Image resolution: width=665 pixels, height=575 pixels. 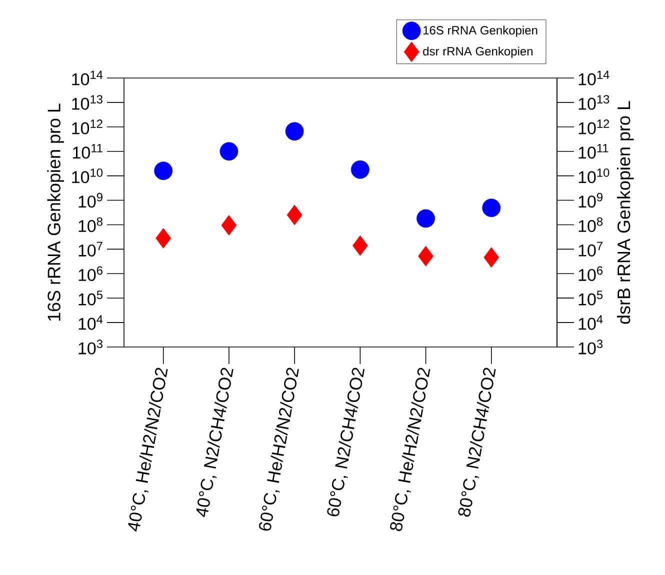 What do you see at coordinates (594, 102) in the screenshot?
I see `y-tick-label: 10$^{13}$` at bounding box center [594, 102].